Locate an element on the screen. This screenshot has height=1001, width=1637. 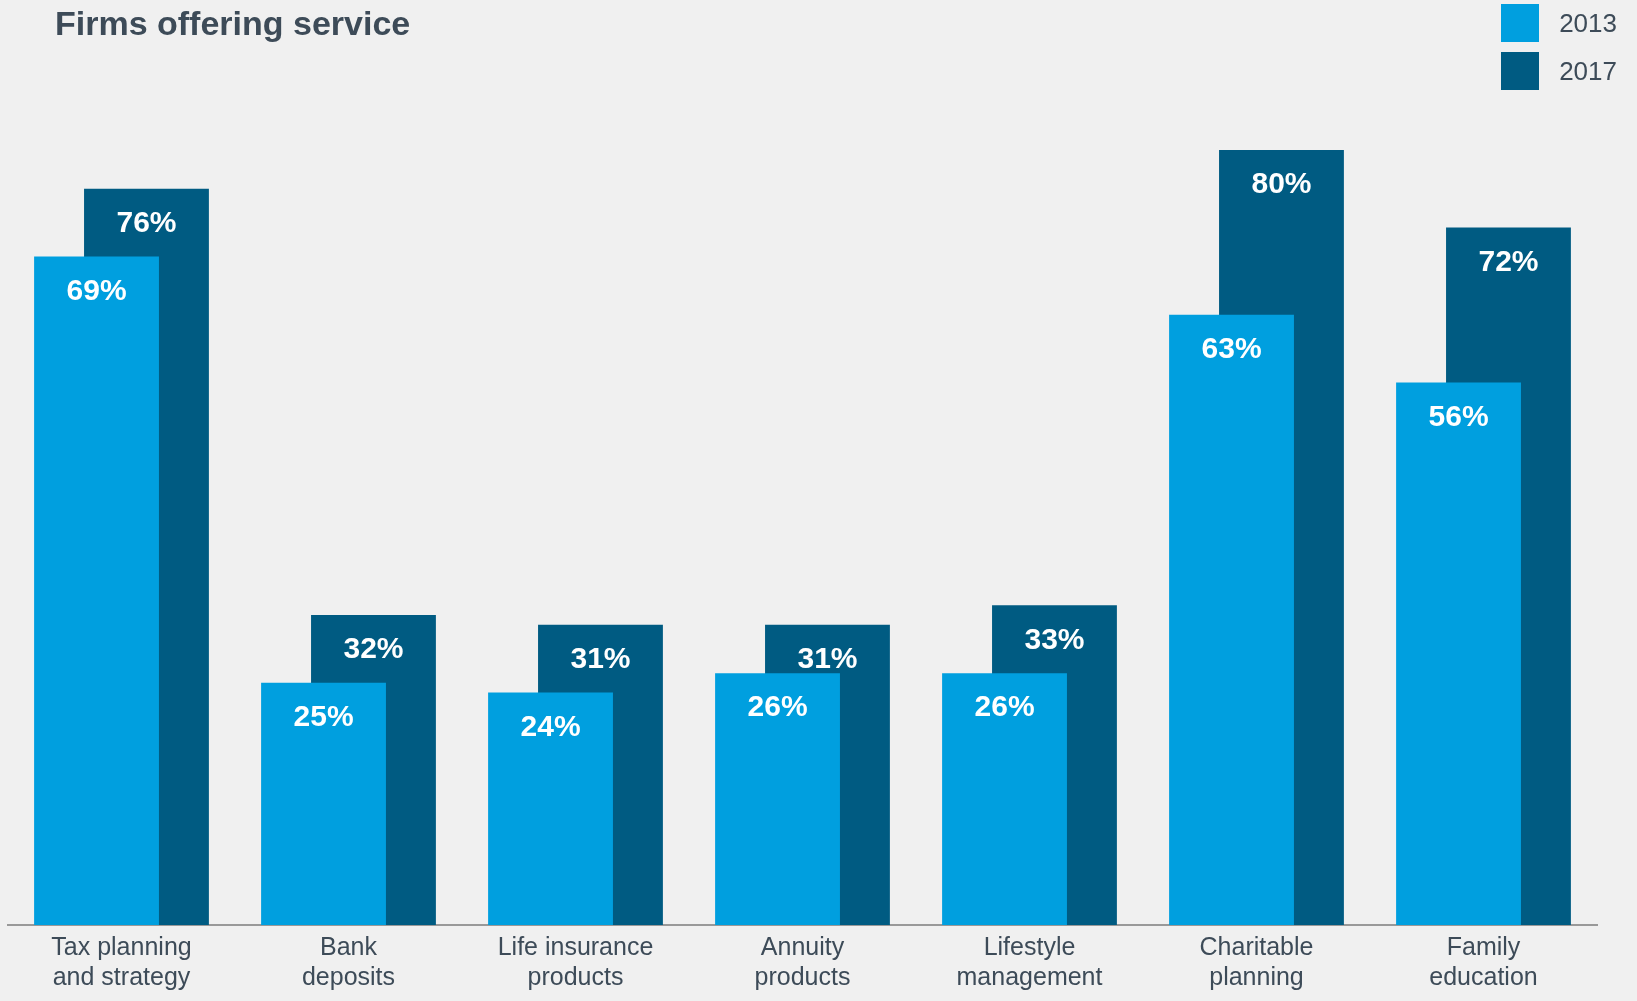
legend-label: 2017 is located at coordinates (1588, 71).